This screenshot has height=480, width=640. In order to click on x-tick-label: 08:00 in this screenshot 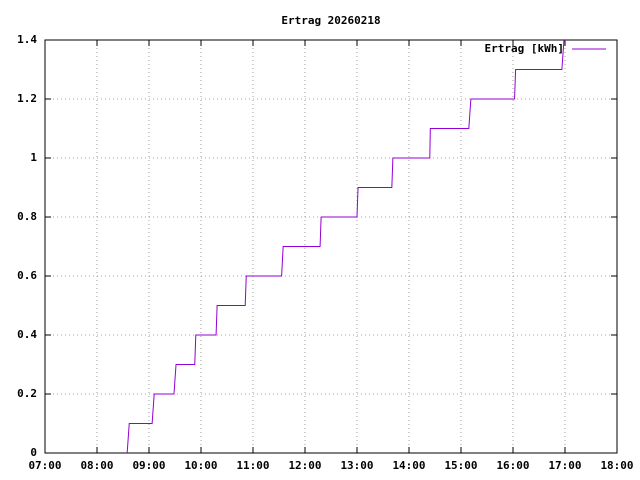, I will do `click(96, 465)`.